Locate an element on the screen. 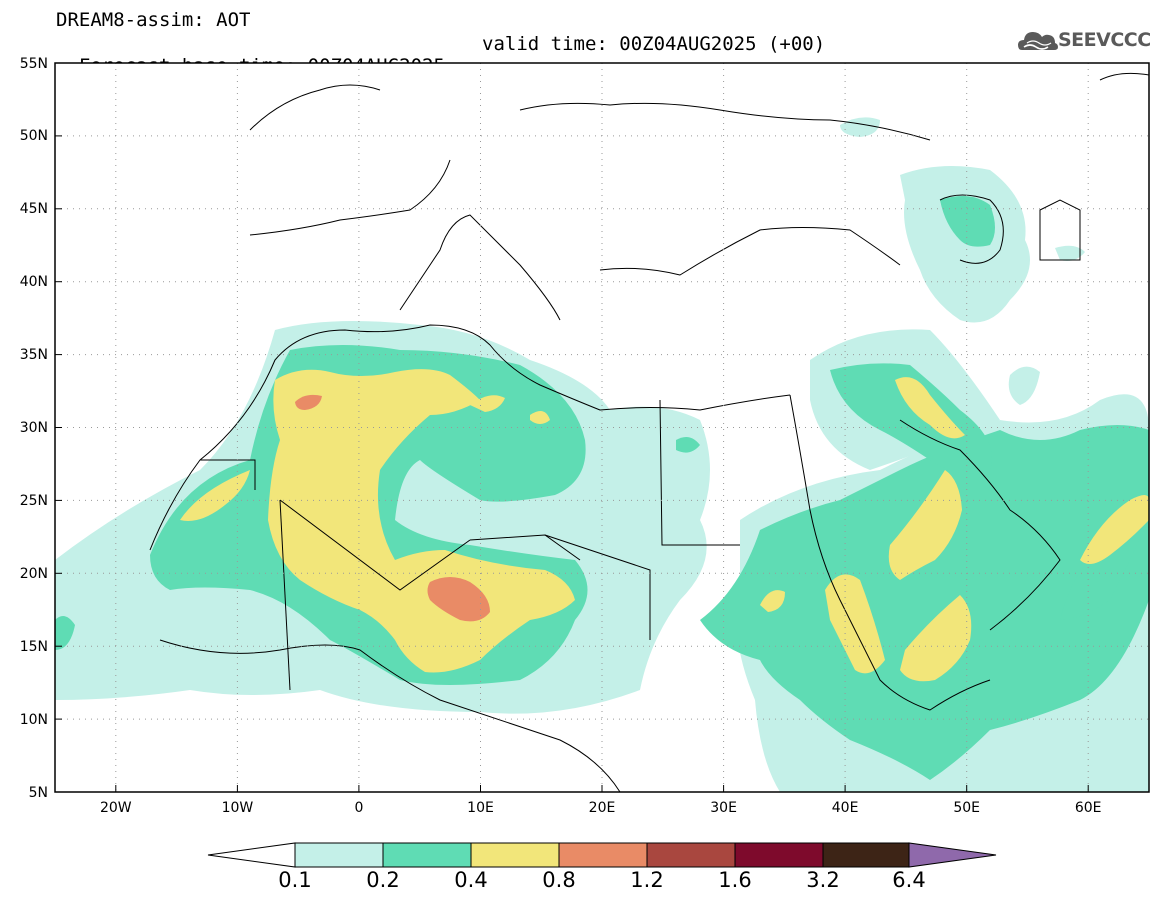 This screenshot has width=1165, height=905. colorbar-label: 0.4 is located at coordinates (471, 880).